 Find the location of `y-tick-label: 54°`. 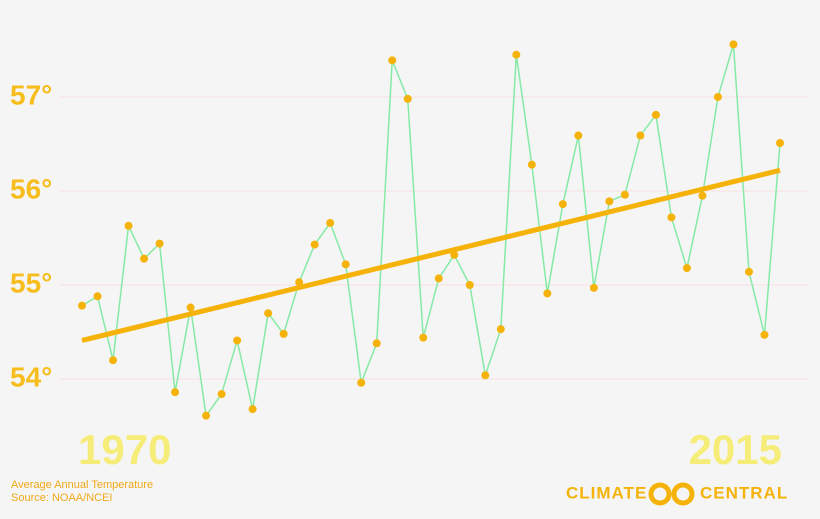

y-tick-label: 54° is located at coordinates (31, 376).